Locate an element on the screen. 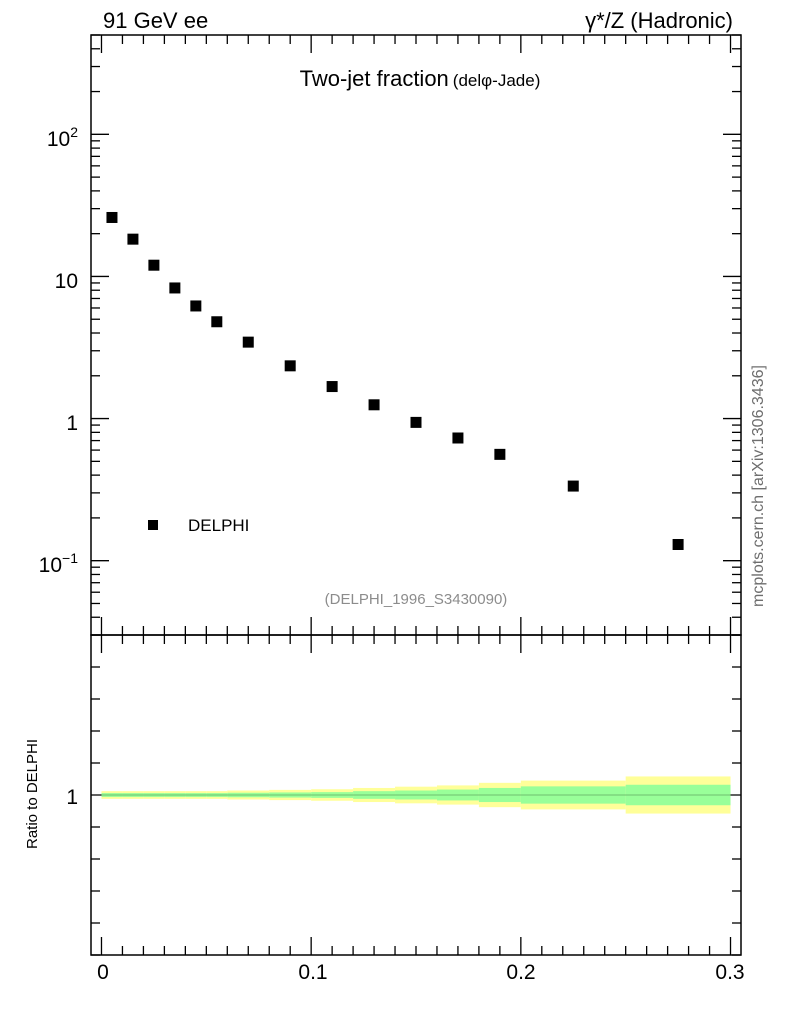 Image resolution: width=786 pixels, height=1024 pixels. x-tick-label-0p3: 0.3 is located at coordinates (729, 972).